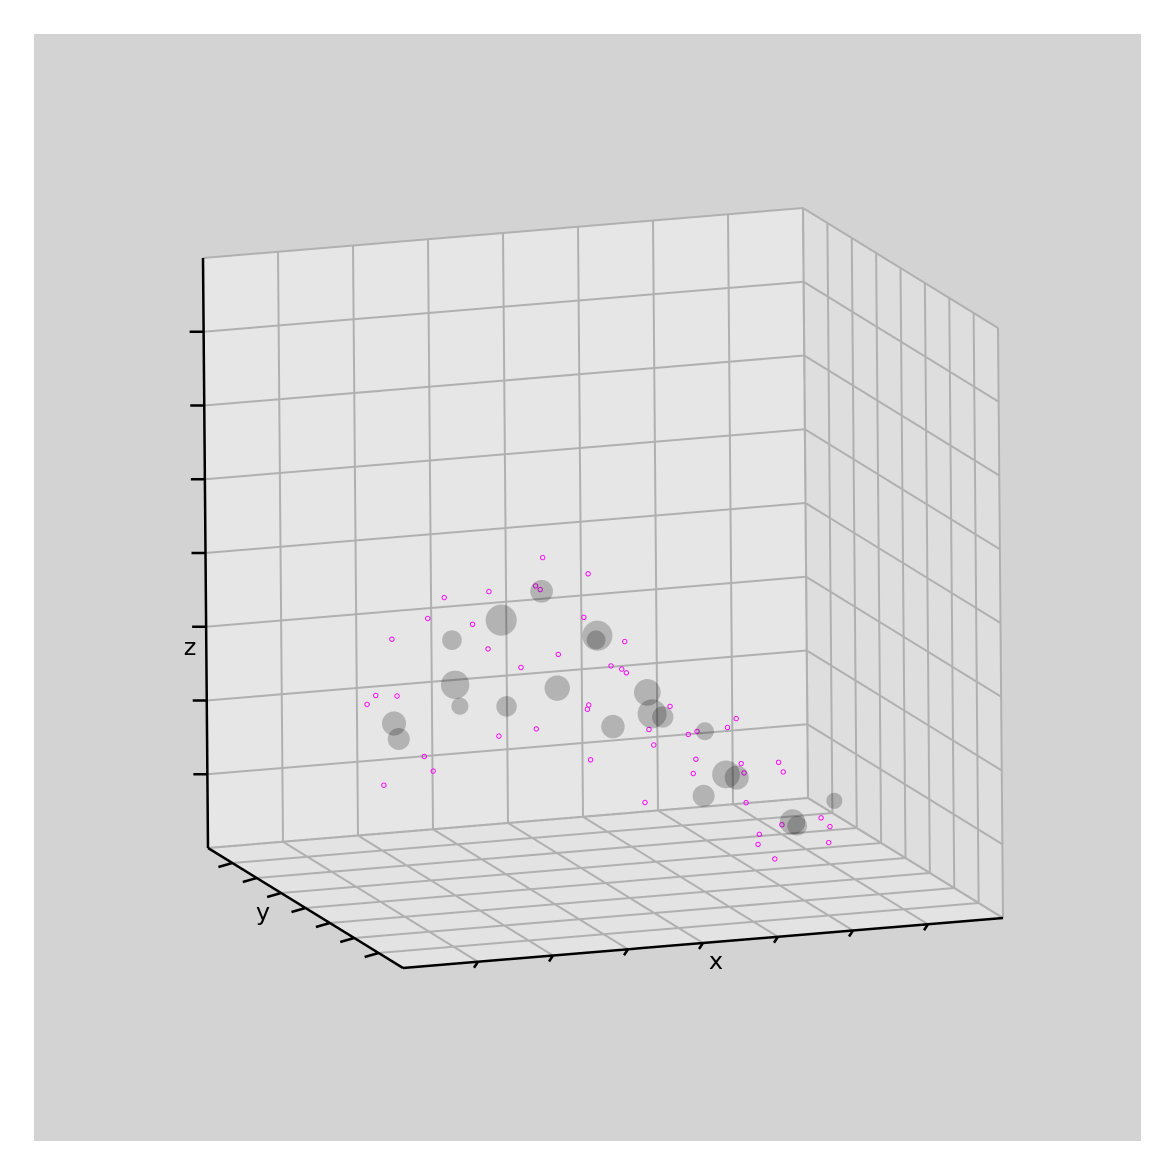 The height and width of the screenshot is (1175, 1175). I want to click on z-axis-label: z, so click(190, 647).